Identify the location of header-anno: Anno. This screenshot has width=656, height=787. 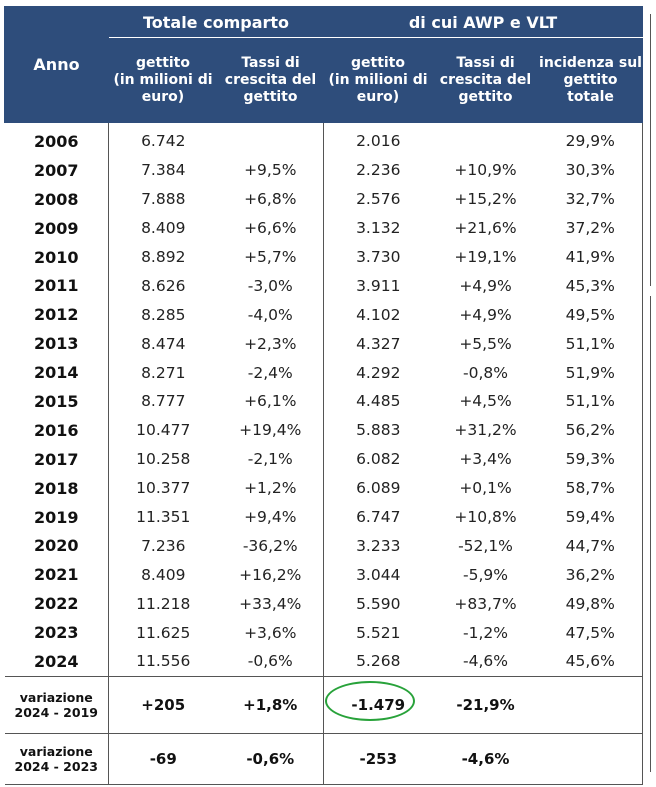
(56, 64).